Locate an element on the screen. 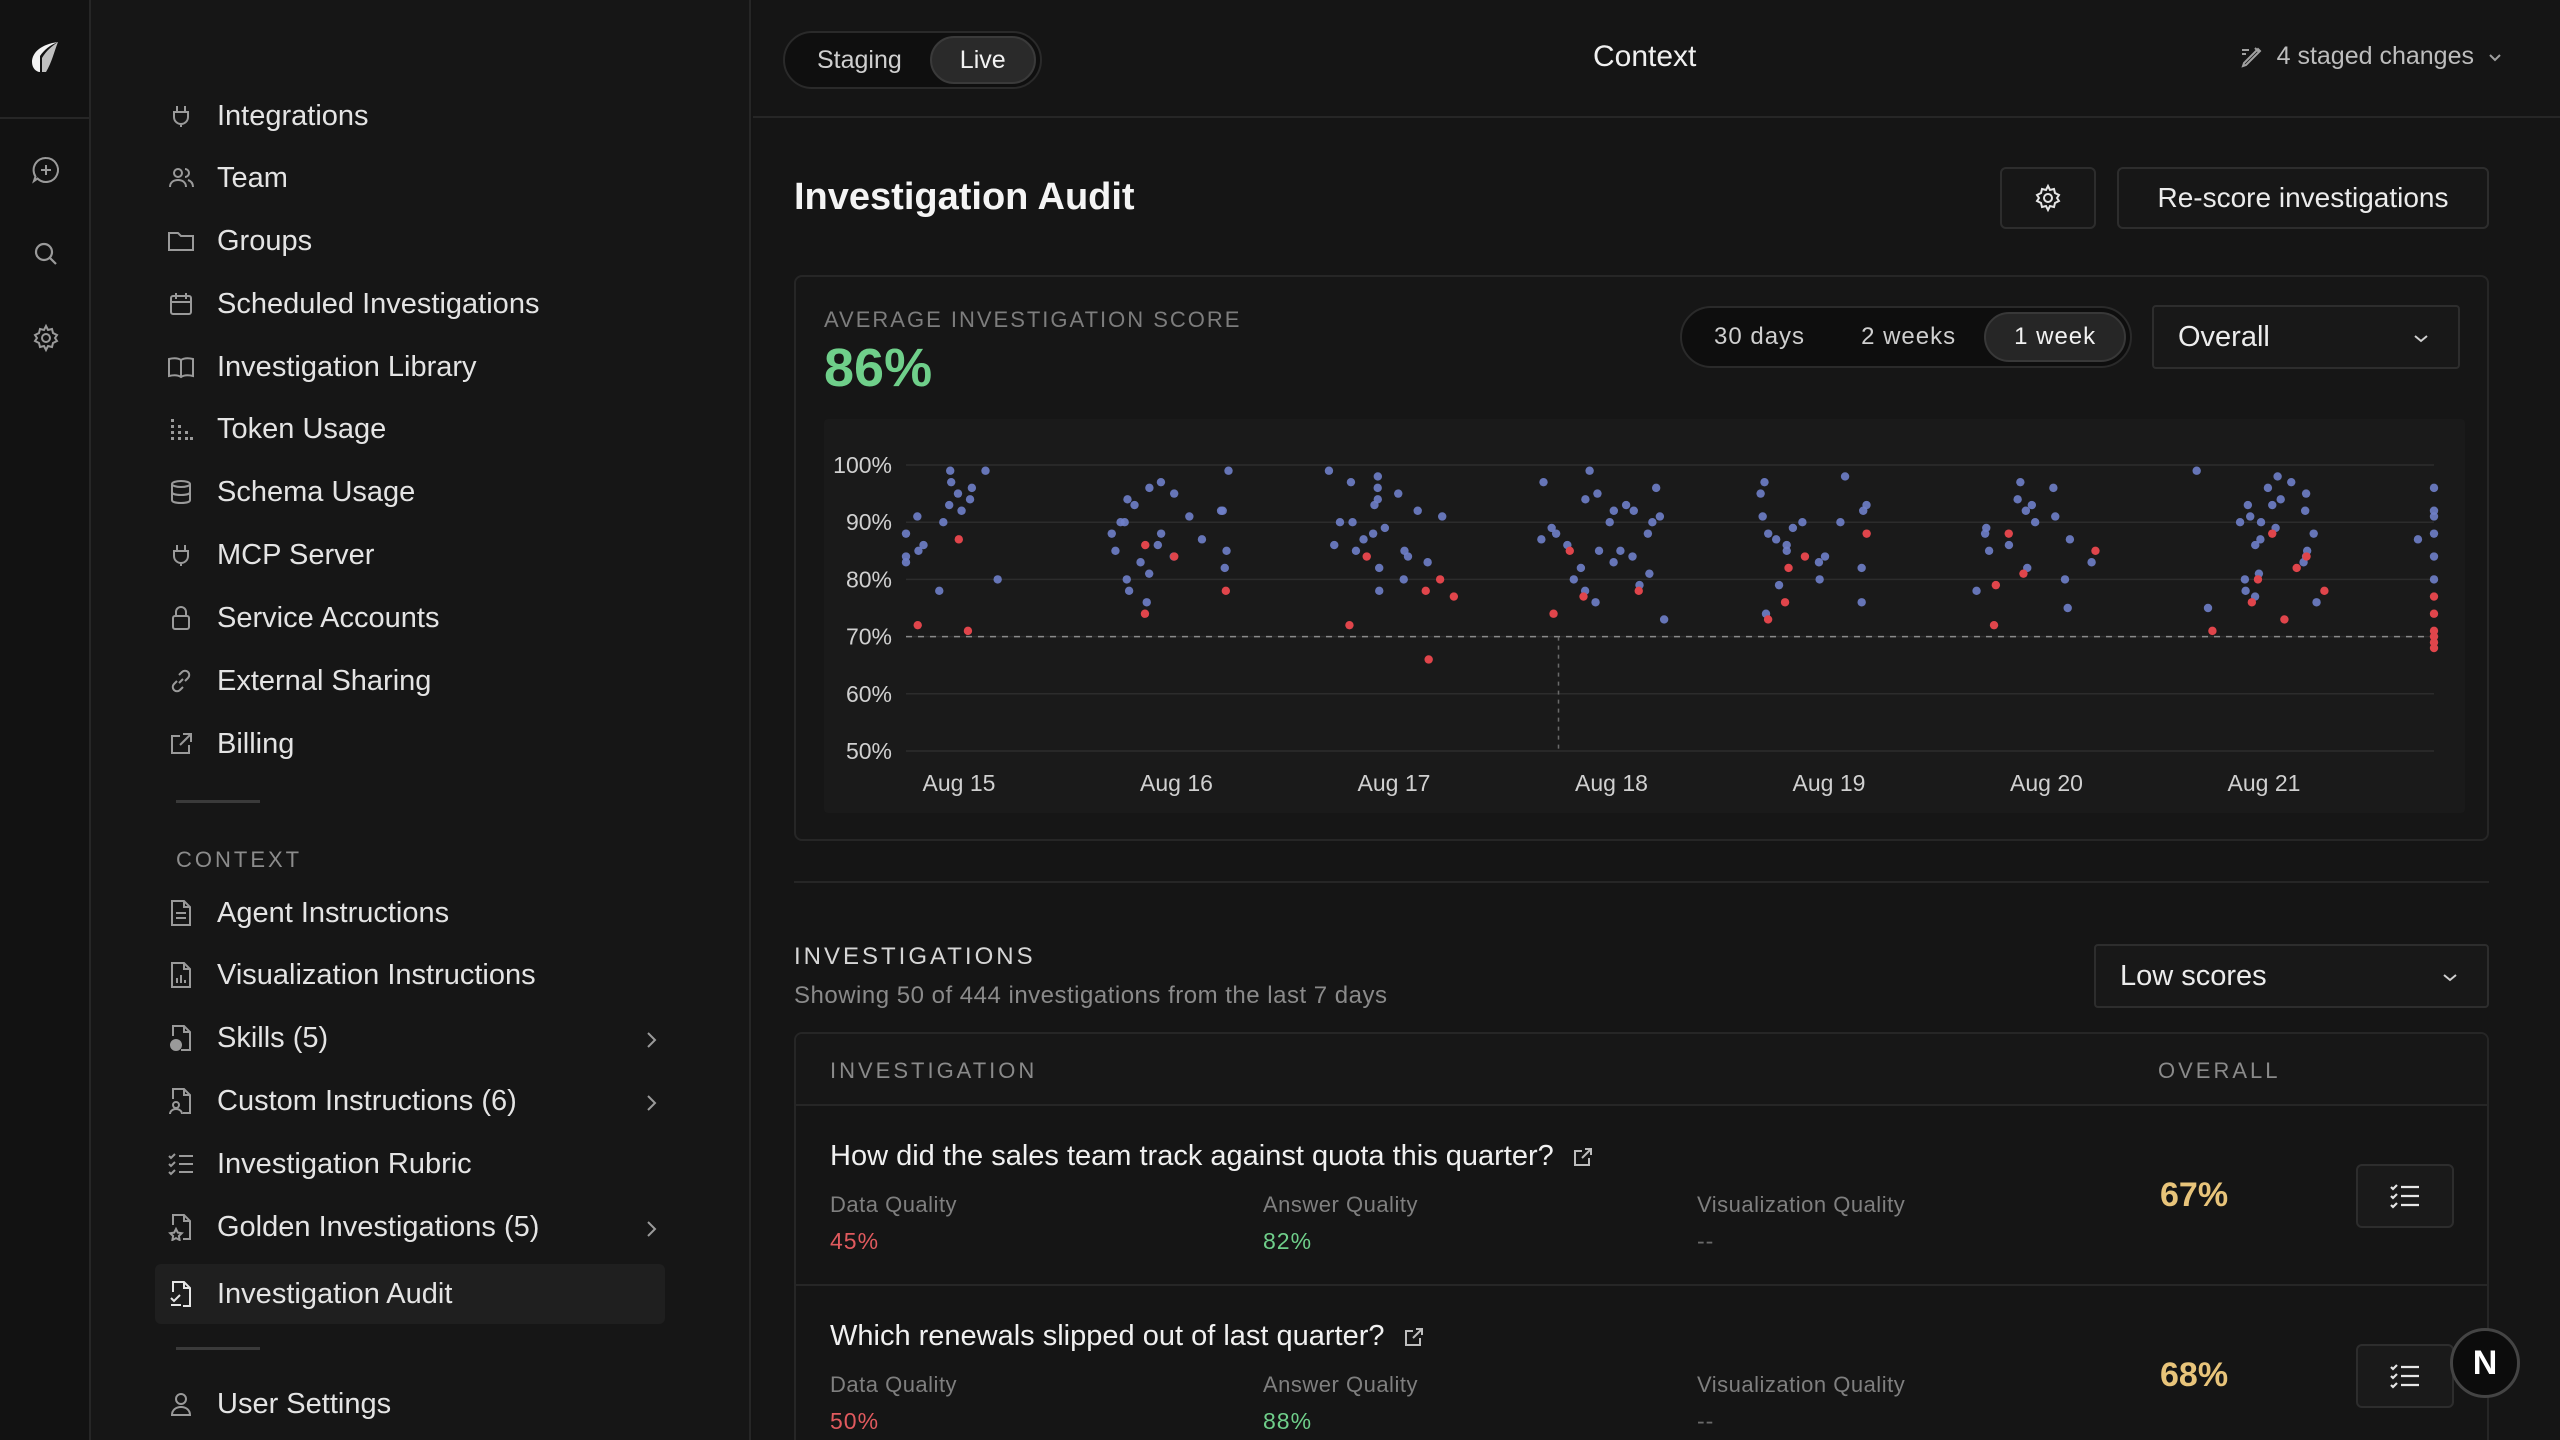 This screenshot has width=2560, height=1440. rescore-investigations-button: Re-score investigations is located at coordinates (2303, 198).